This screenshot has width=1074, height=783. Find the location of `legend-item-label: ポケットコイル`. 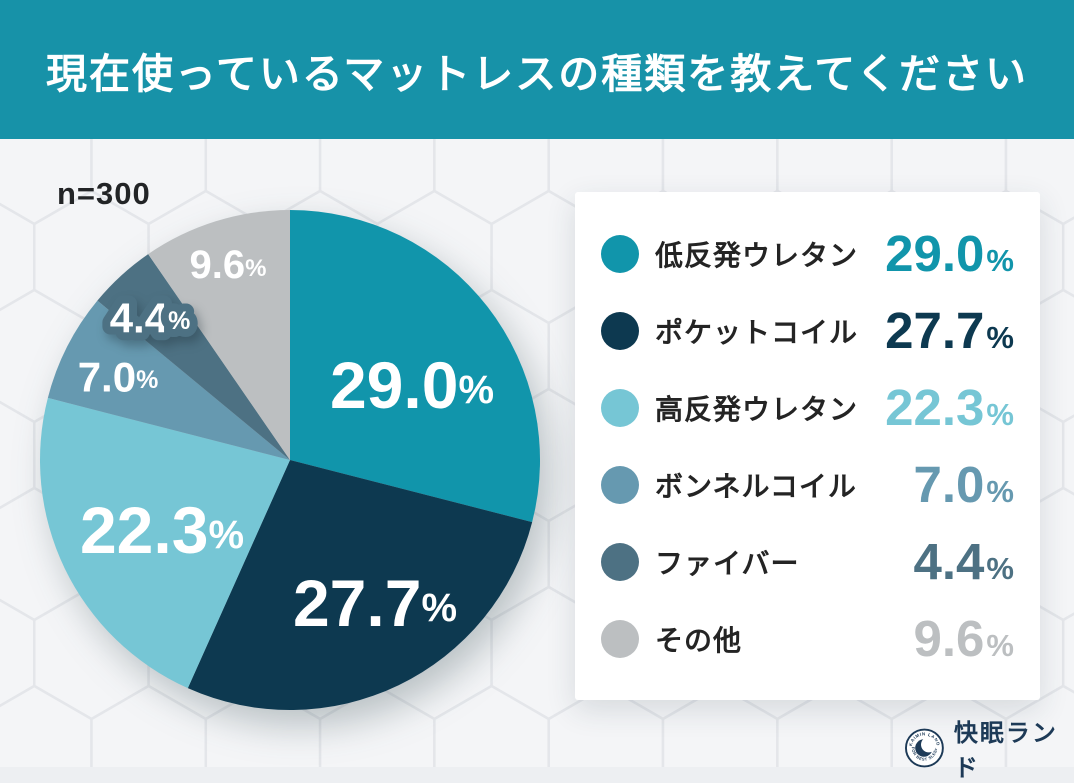

legend-item-label: ポケットコイル is located at coordinates (757, 332).